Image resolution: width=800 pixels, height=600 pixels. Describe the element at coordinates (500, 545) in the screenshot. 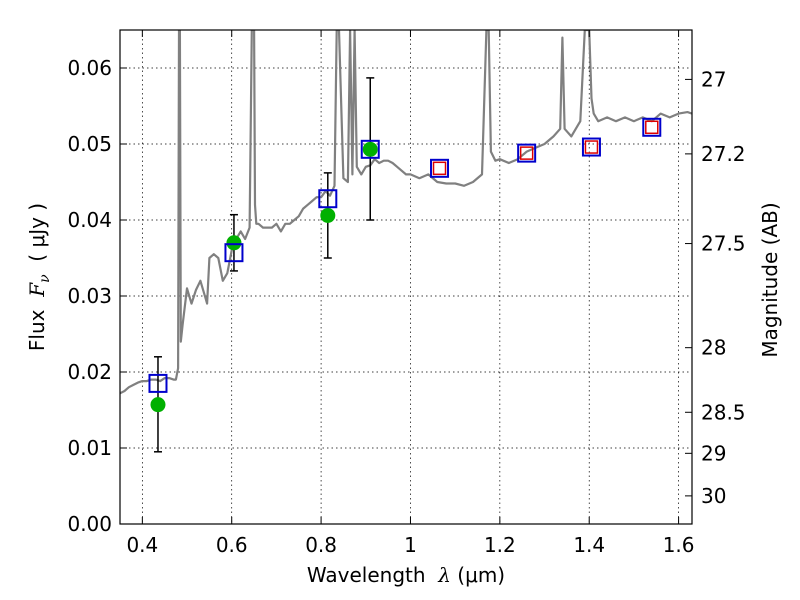

I see `x-tick-label: 1.2` at that location.